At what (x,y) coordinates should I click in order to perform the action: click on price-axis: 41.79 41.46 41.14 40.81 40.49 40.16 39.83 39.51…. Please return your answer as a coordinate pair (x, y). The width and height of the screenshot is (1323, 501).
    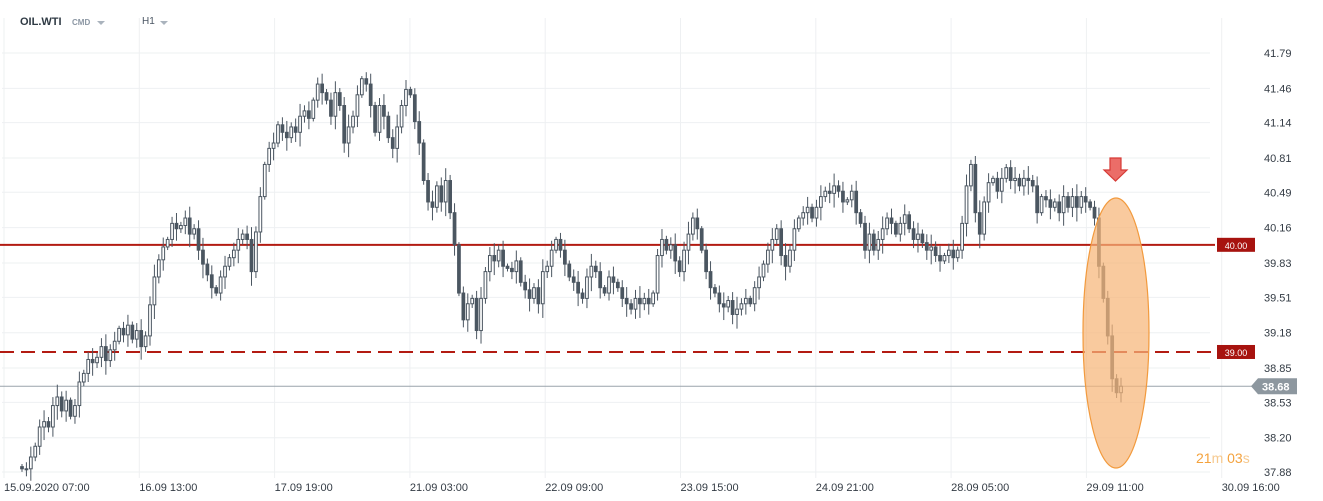
    Looking at the image, I should click on (1278, 263).